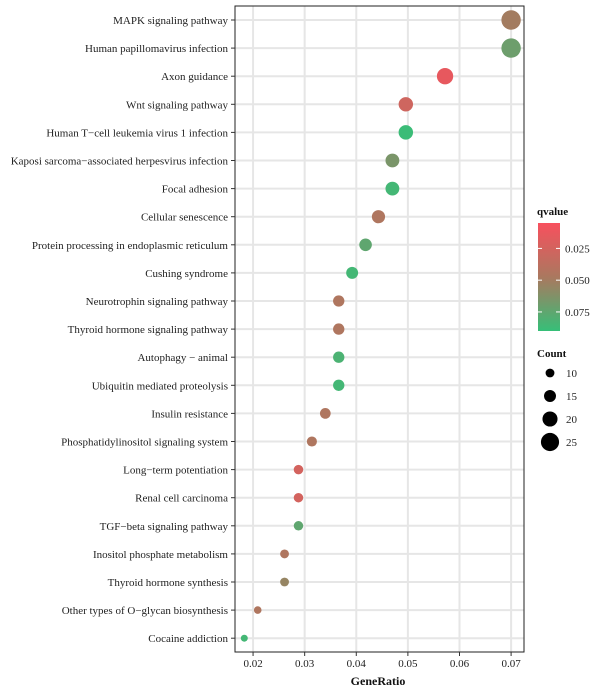  Describe the element at coordinates (182, 358) in the screenshot. I see `y-category-label: Autophagy − animal` at that location.